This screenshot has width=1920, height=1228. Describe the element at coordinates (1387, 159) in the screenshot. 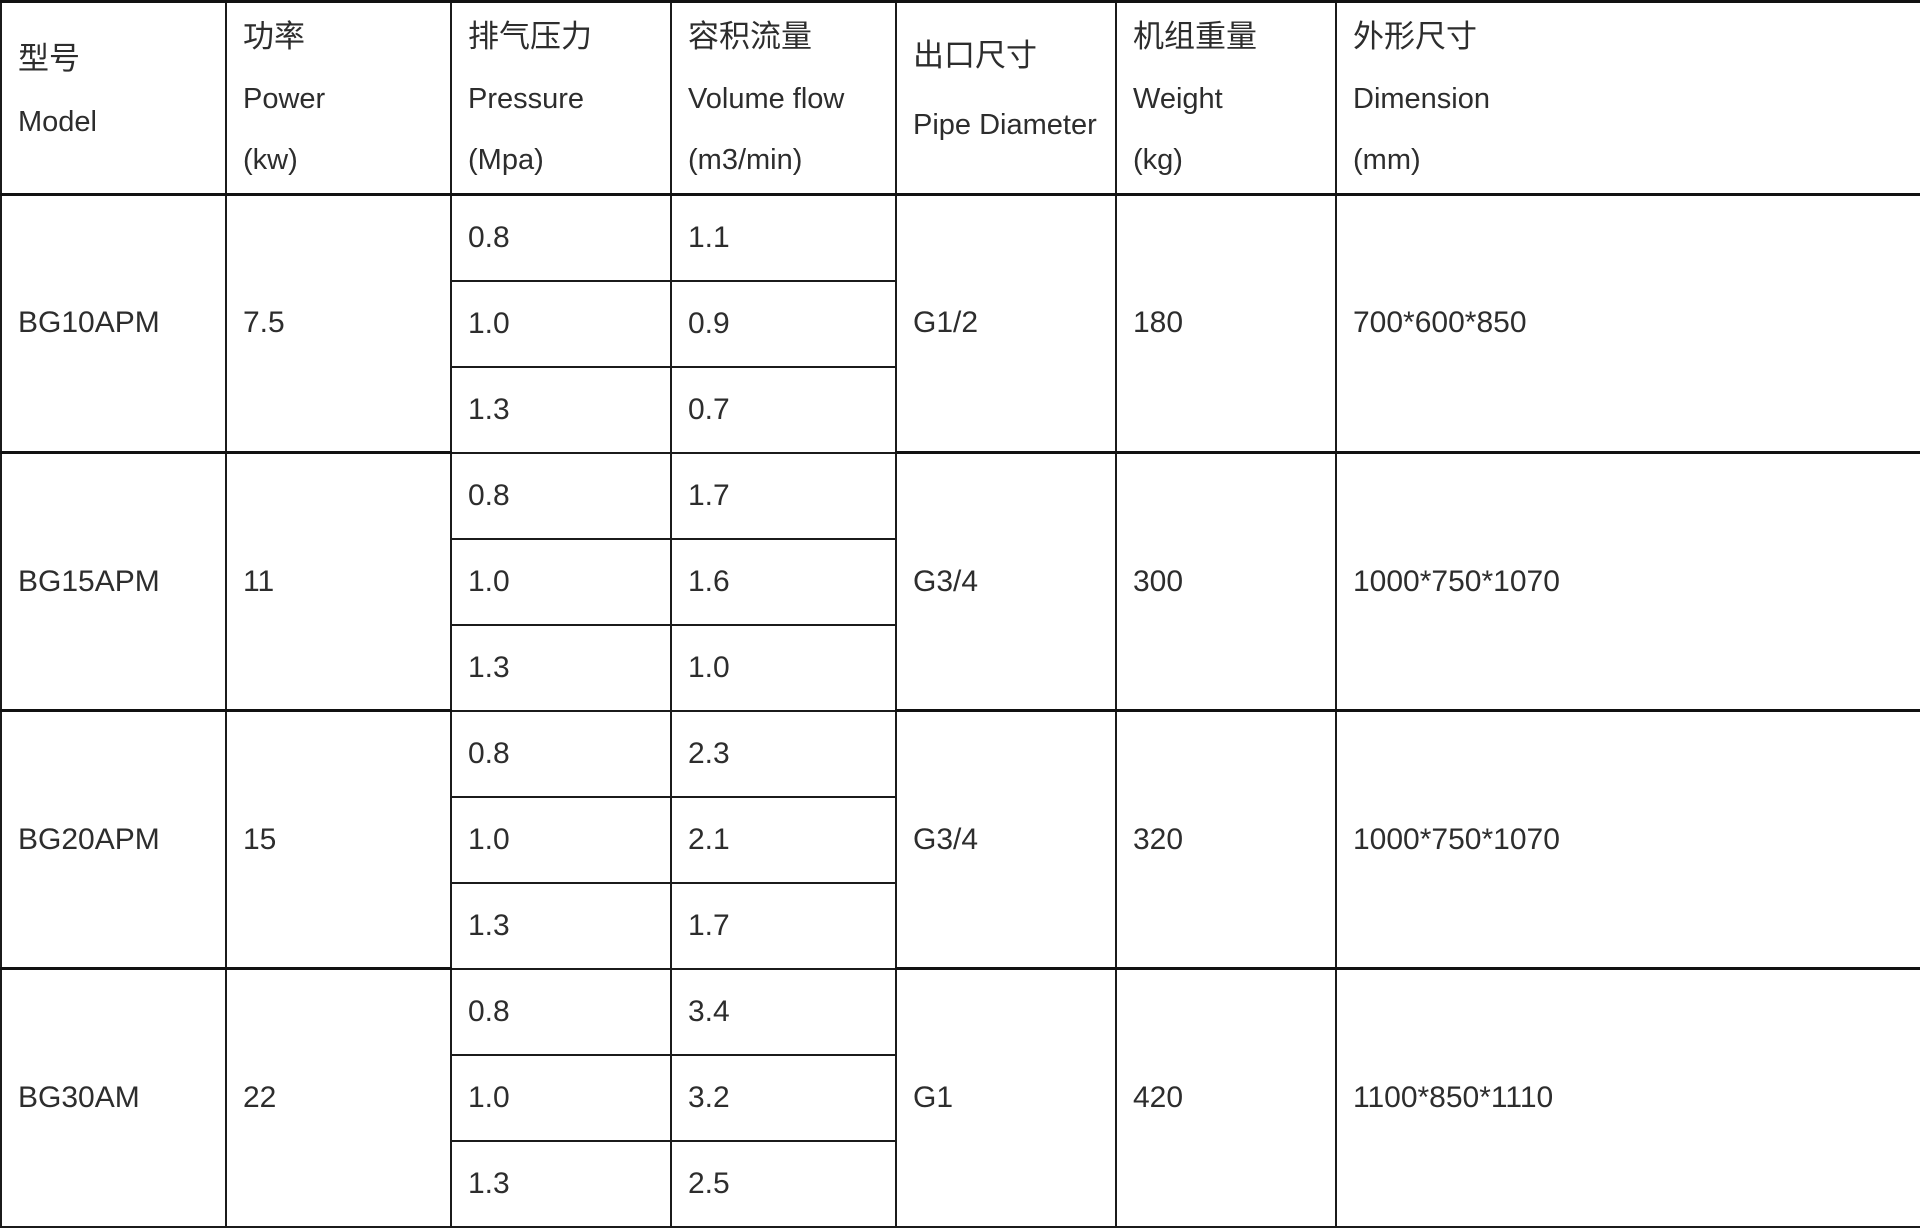

I see `header-dimension-unit: (mm)` at that location.